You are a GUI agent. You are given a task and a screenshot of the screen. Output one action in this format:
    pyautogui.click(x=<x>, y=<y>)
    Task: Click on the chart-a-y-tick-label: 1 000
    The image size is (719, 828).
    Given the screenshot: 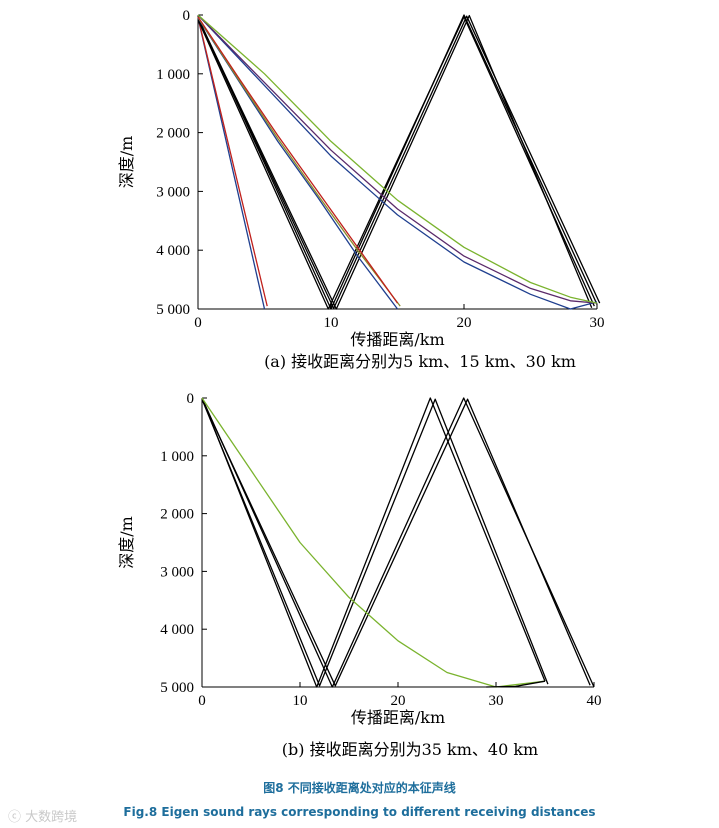 What is the action you would take?
    pyautogui.click(x=173, y=75)
    